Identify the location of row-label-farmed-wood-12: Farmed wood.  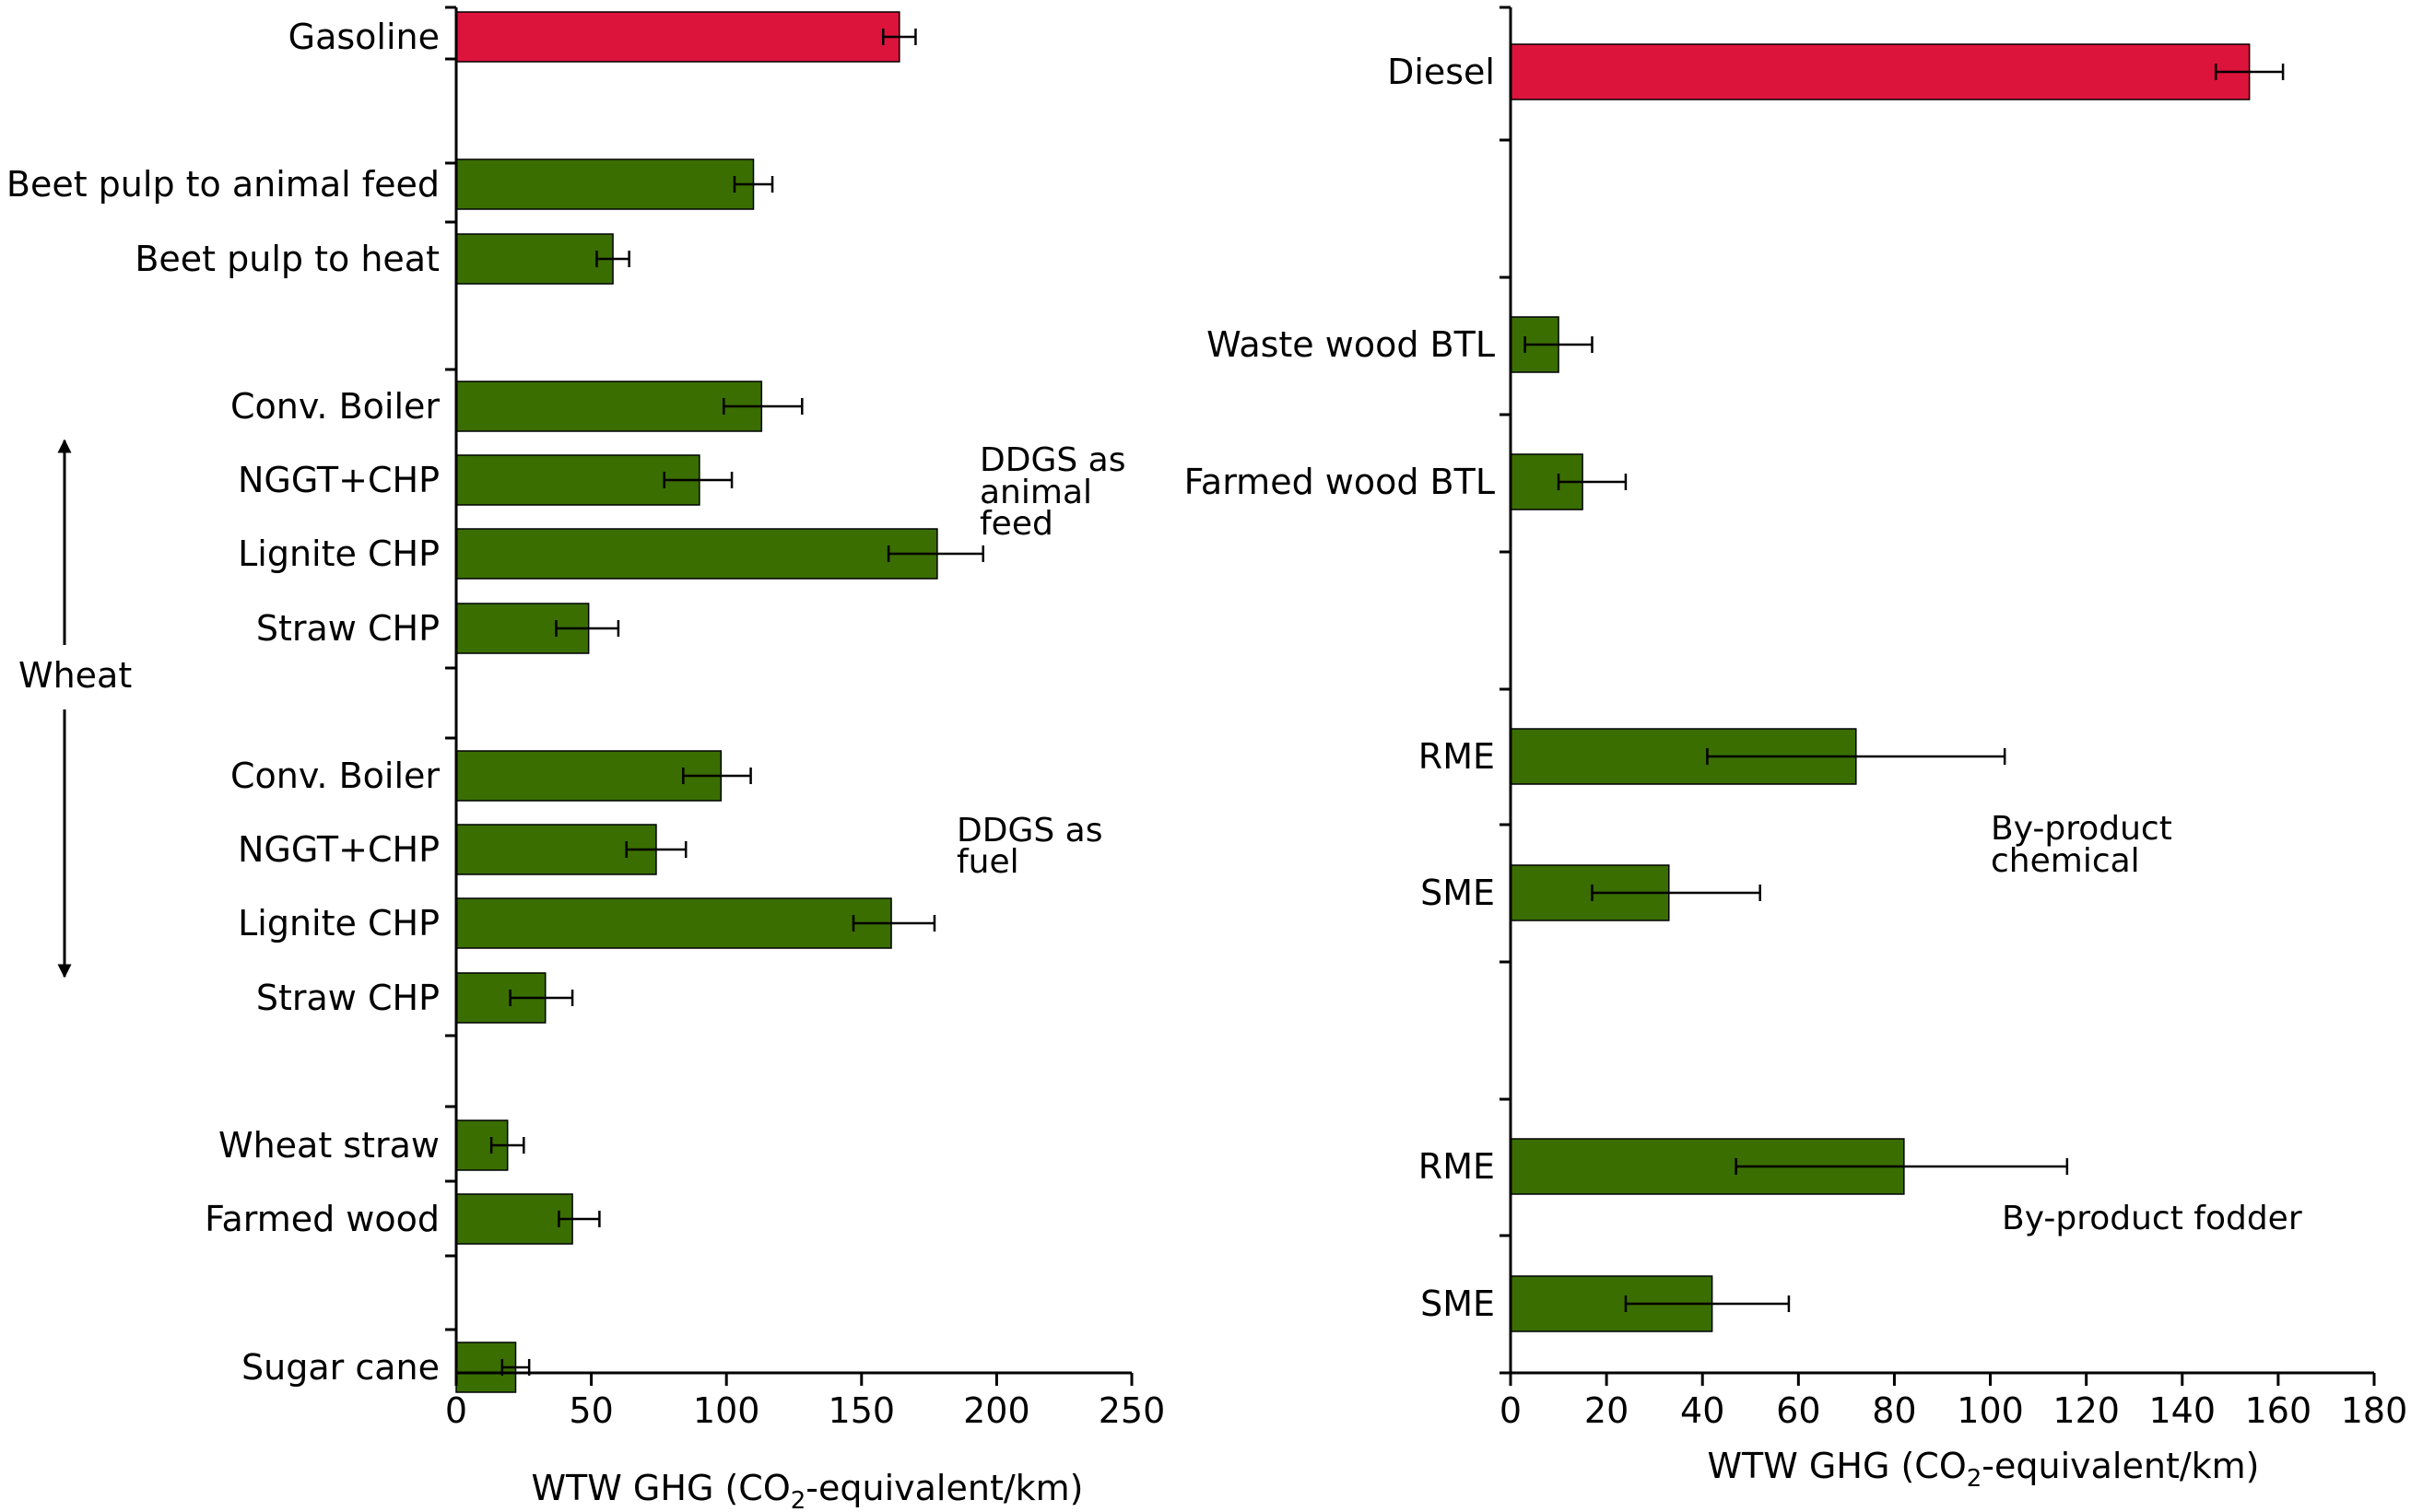
(323, 1219).